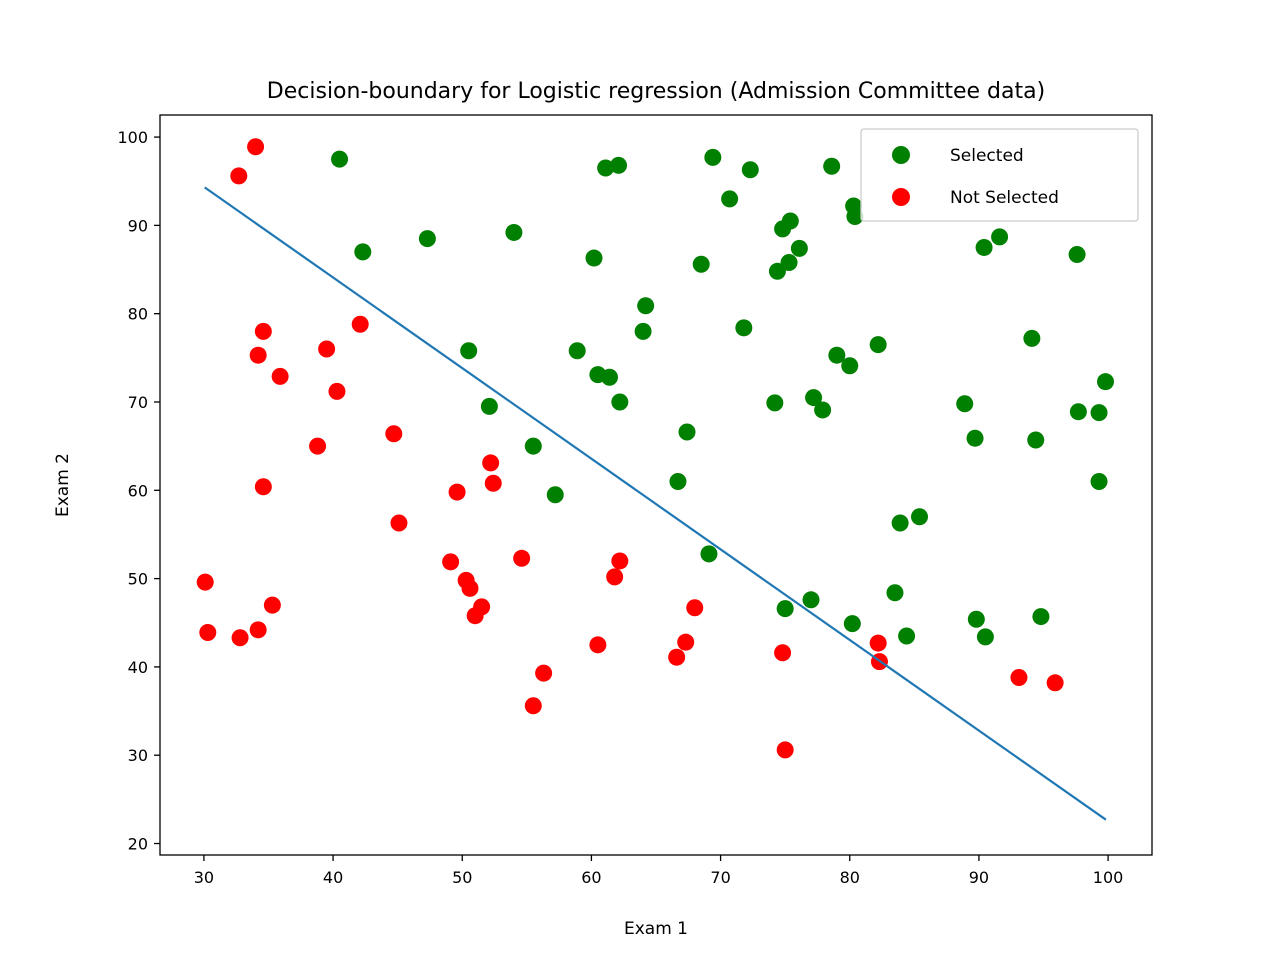  What do you see at coordinates (1004, 198) in the screenshot?
I see `legend-label-not-selected: Not Selected` at bounding box center [1004, 198].